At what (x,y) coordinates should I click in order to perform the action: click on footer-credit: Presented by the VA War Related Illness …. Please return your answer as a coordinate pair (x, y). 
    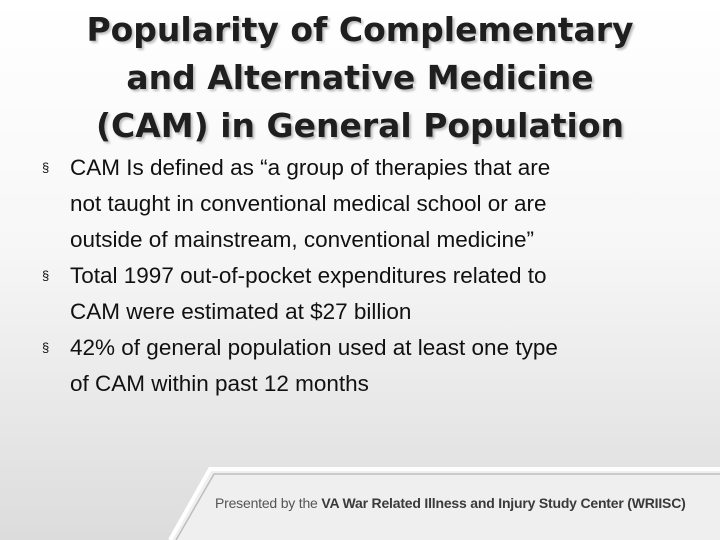
    Looking at the image, I should click on (450, 503).